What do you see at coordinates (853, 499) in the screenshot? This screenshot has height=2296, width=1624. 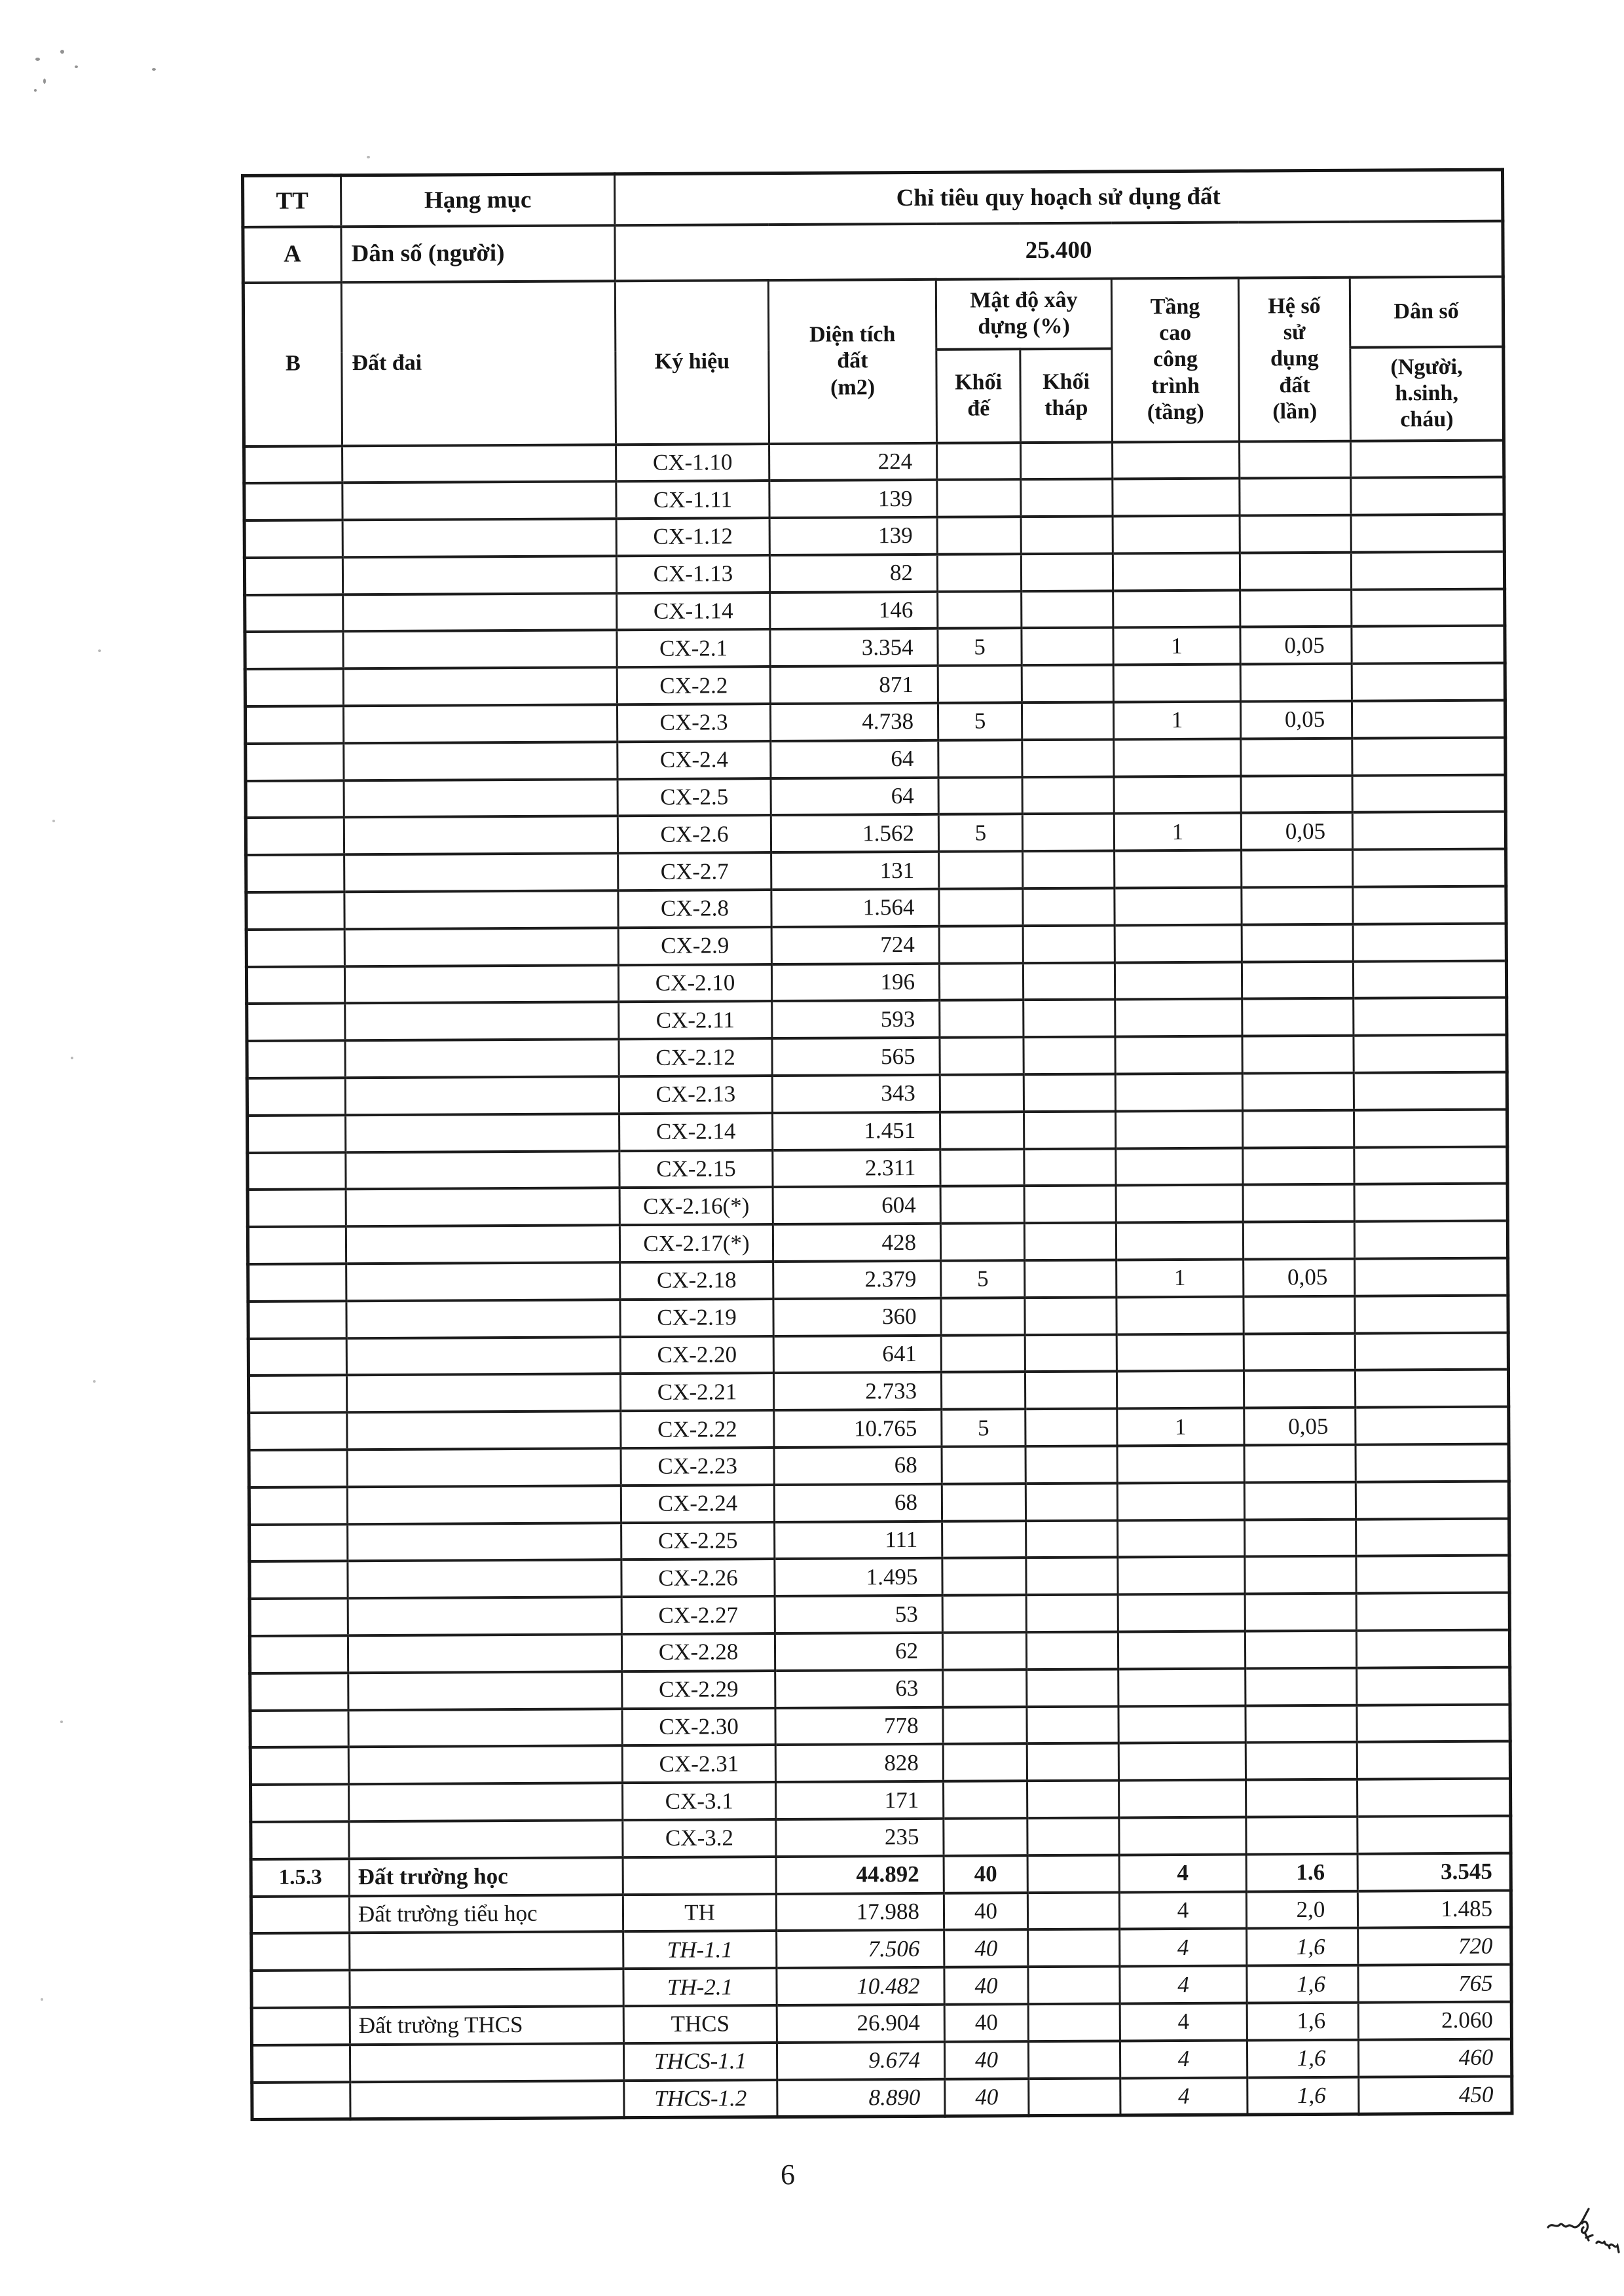 I see `cell-dien-tich: 139` at bounding box center [853, 499].